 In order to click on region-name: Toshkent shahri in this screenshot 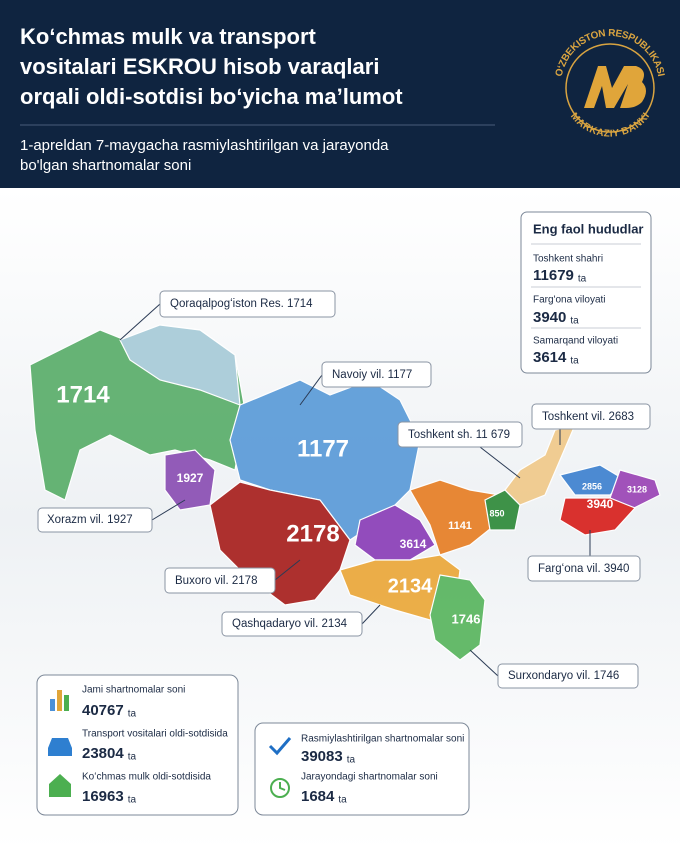, I will do `click(568, 259)`.